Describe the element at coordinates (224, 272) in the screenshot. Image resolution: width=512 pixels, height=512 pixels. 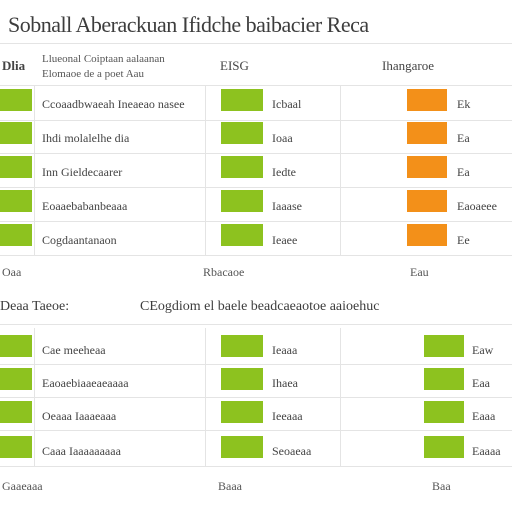
I see `section-footer-center: Rbacaoe` at that location.